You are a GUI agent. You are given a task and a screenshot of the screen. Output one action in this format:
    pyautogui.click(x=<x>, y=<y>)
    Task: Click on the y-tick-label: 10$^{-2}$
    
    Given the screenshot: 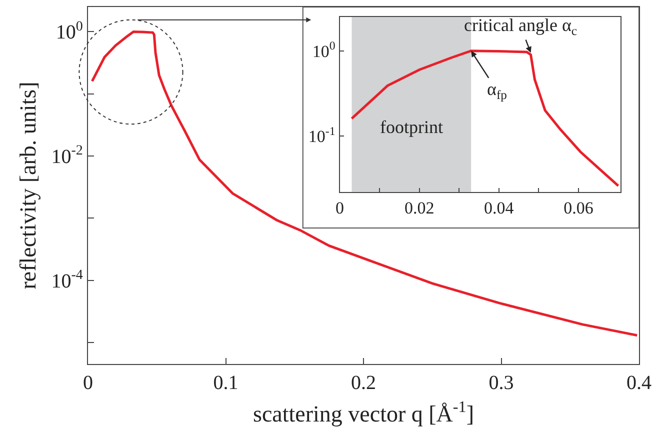 What is the action you would take?
    pyautogui.click(x=67, y=156)
    